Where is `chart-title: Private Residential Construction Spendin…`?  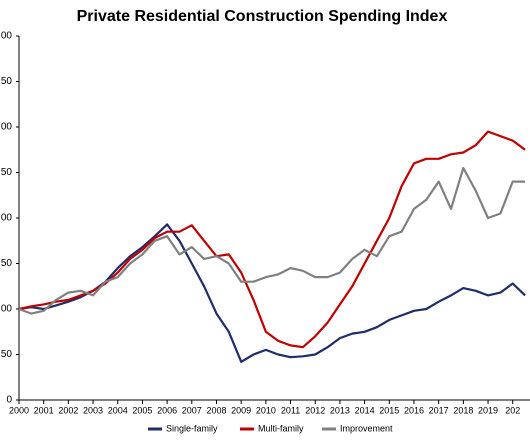 chart-title: Private Residential Construction Spendin… is located at coordinates (262, 16).